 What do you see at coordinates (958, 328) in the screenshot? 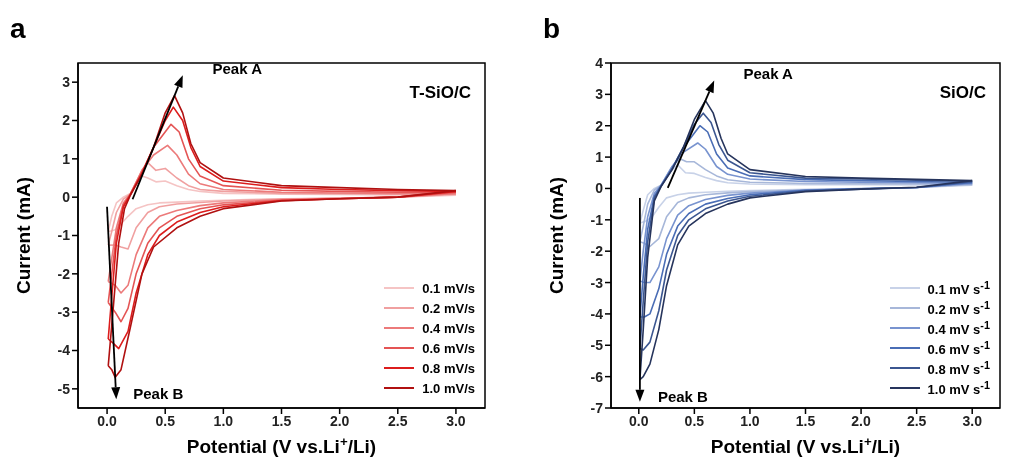
I see `legend-label: 0.4 mV s$^{-1}$` at bounding box center [958, 328].